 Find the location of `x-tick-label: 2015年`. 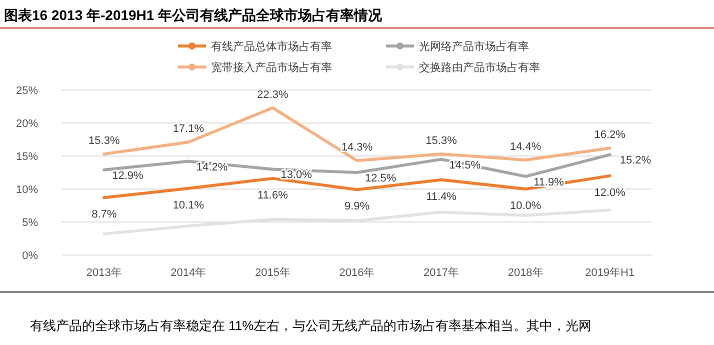

x-tick-label: 2015年 is located at coordinates (272, 273).